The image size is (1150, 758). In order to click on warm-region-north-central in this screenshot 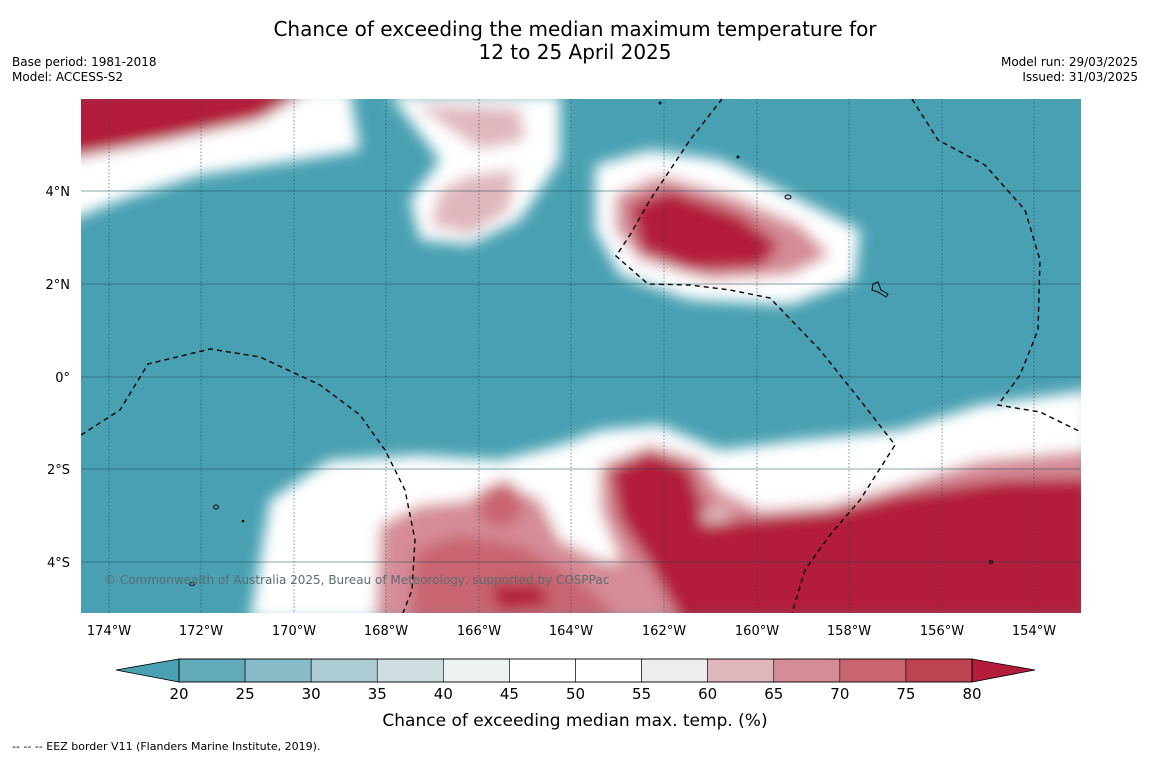, I will do `click(476, 172)`.